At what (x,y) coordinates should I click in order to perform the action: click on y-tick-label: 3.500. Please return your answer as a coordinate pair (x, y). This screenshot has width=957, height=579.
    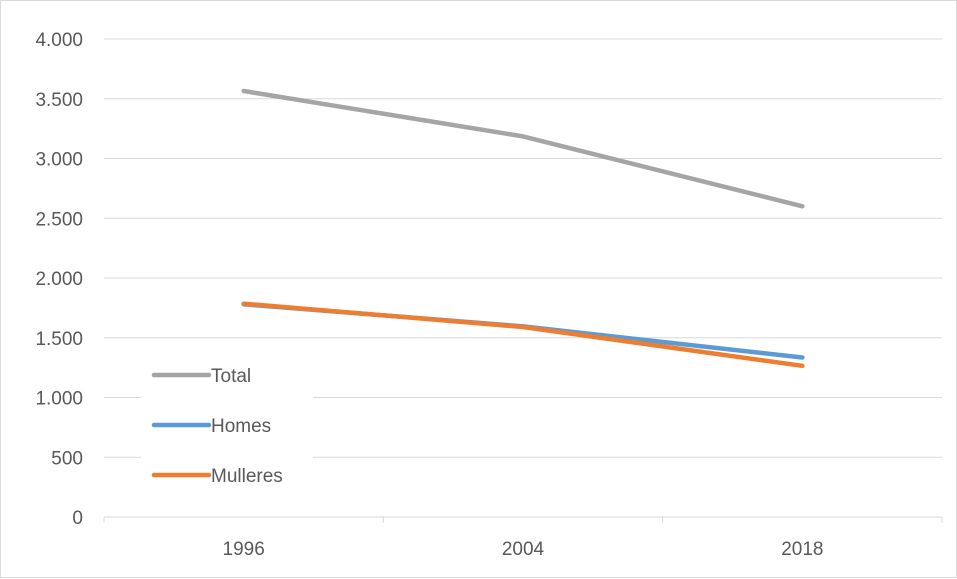
    Looking at the image, I should click on (59, 100).